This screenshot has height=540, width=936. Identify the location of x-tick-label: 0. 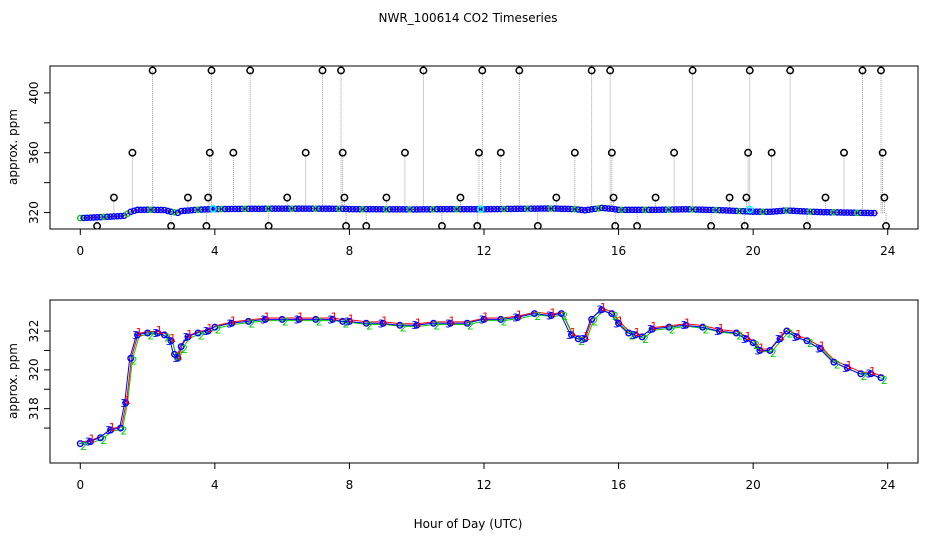
(80, 485).